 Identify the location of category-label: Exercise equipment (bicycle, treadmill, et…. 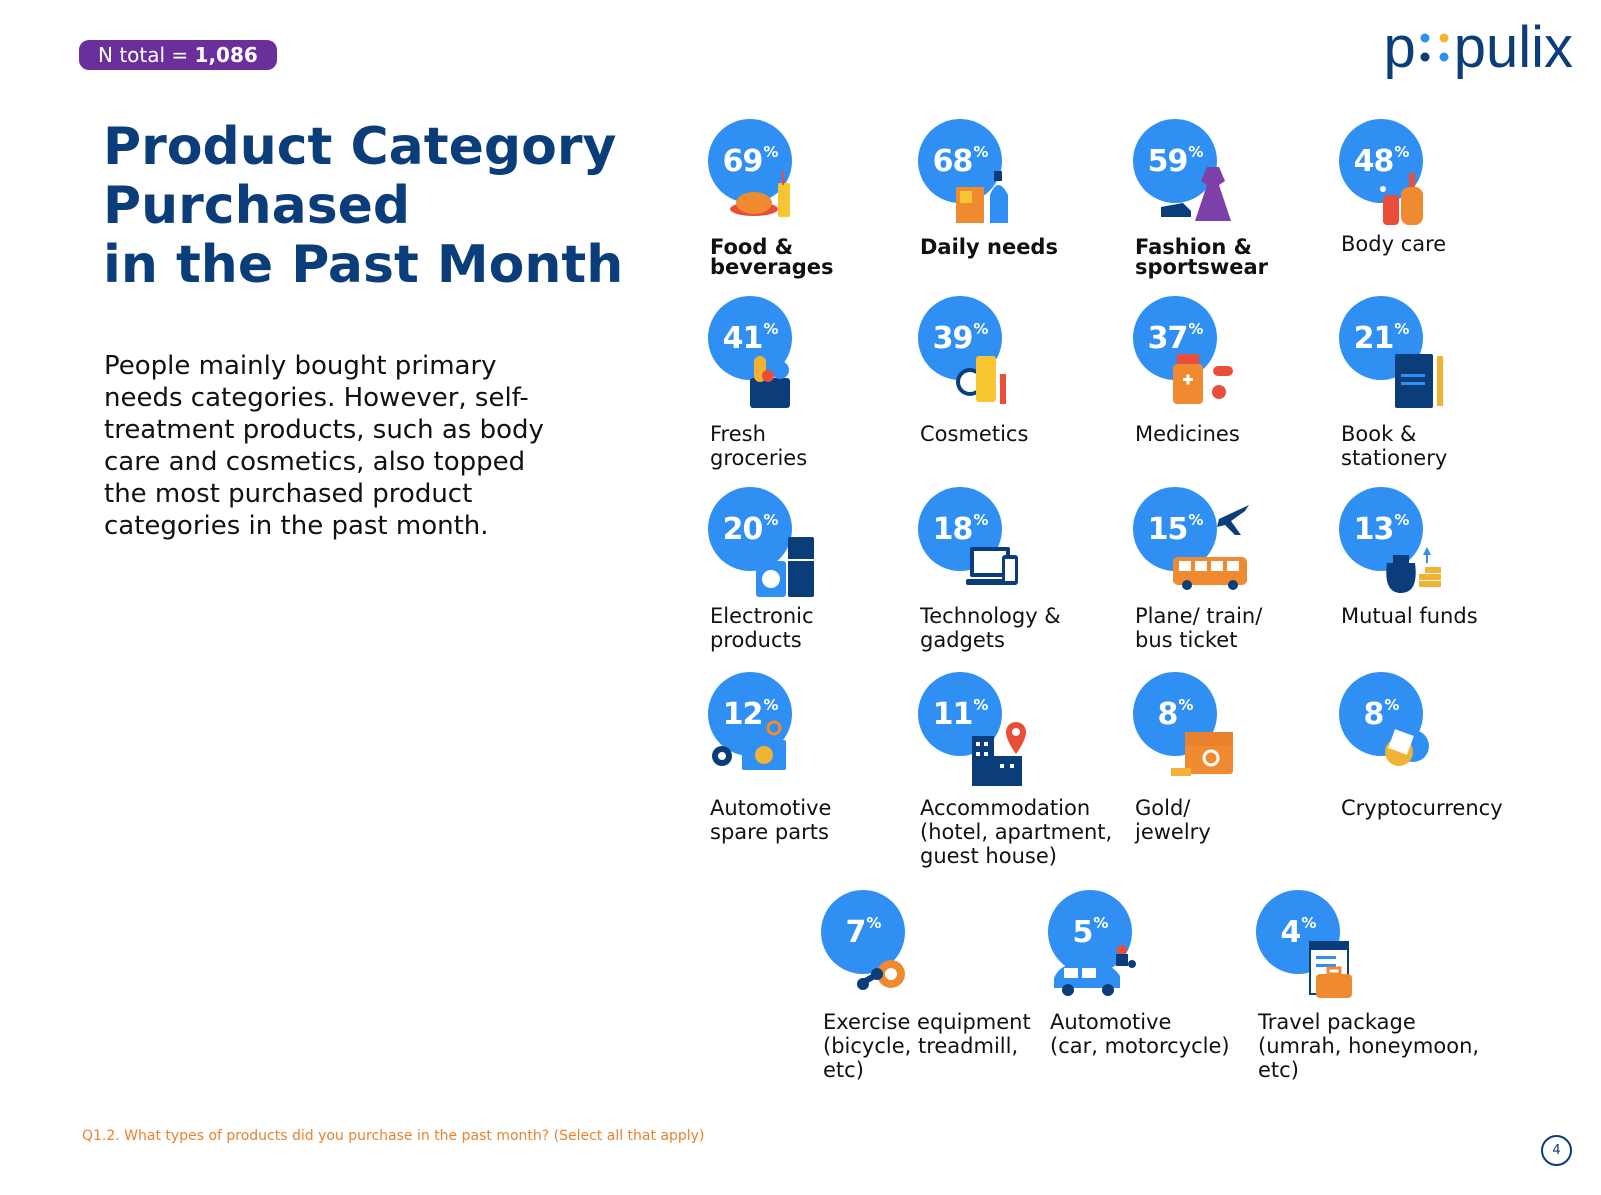
(927, 1046).